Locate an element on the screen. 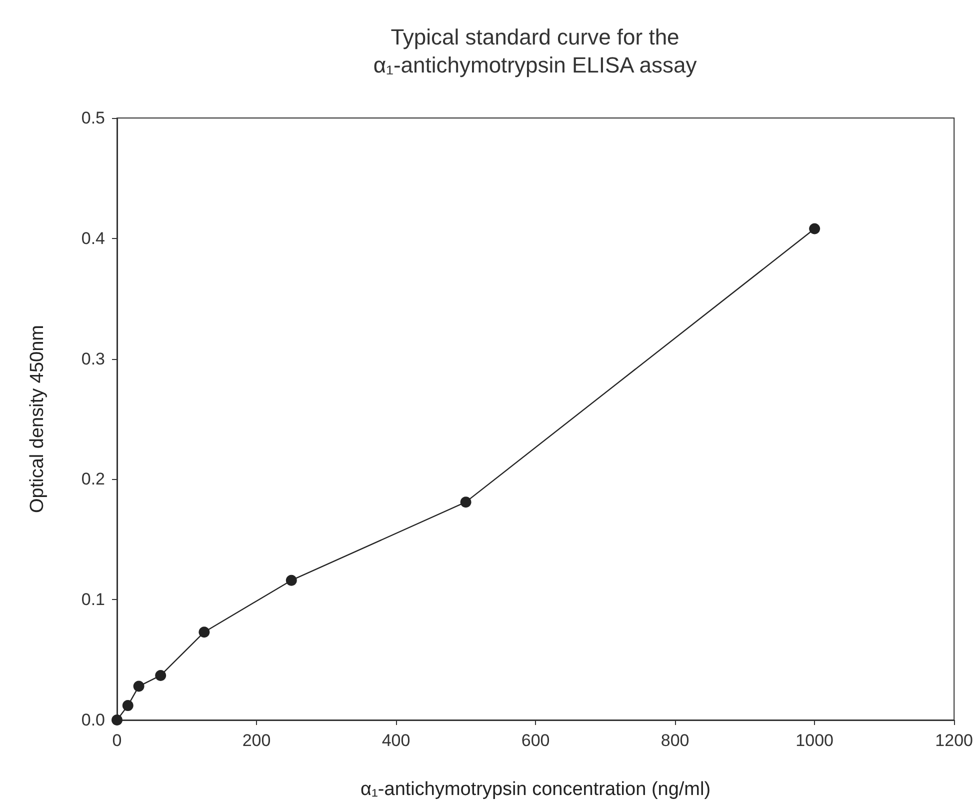  y-tick-label: 0.2 is located at coordinates (93, 479).